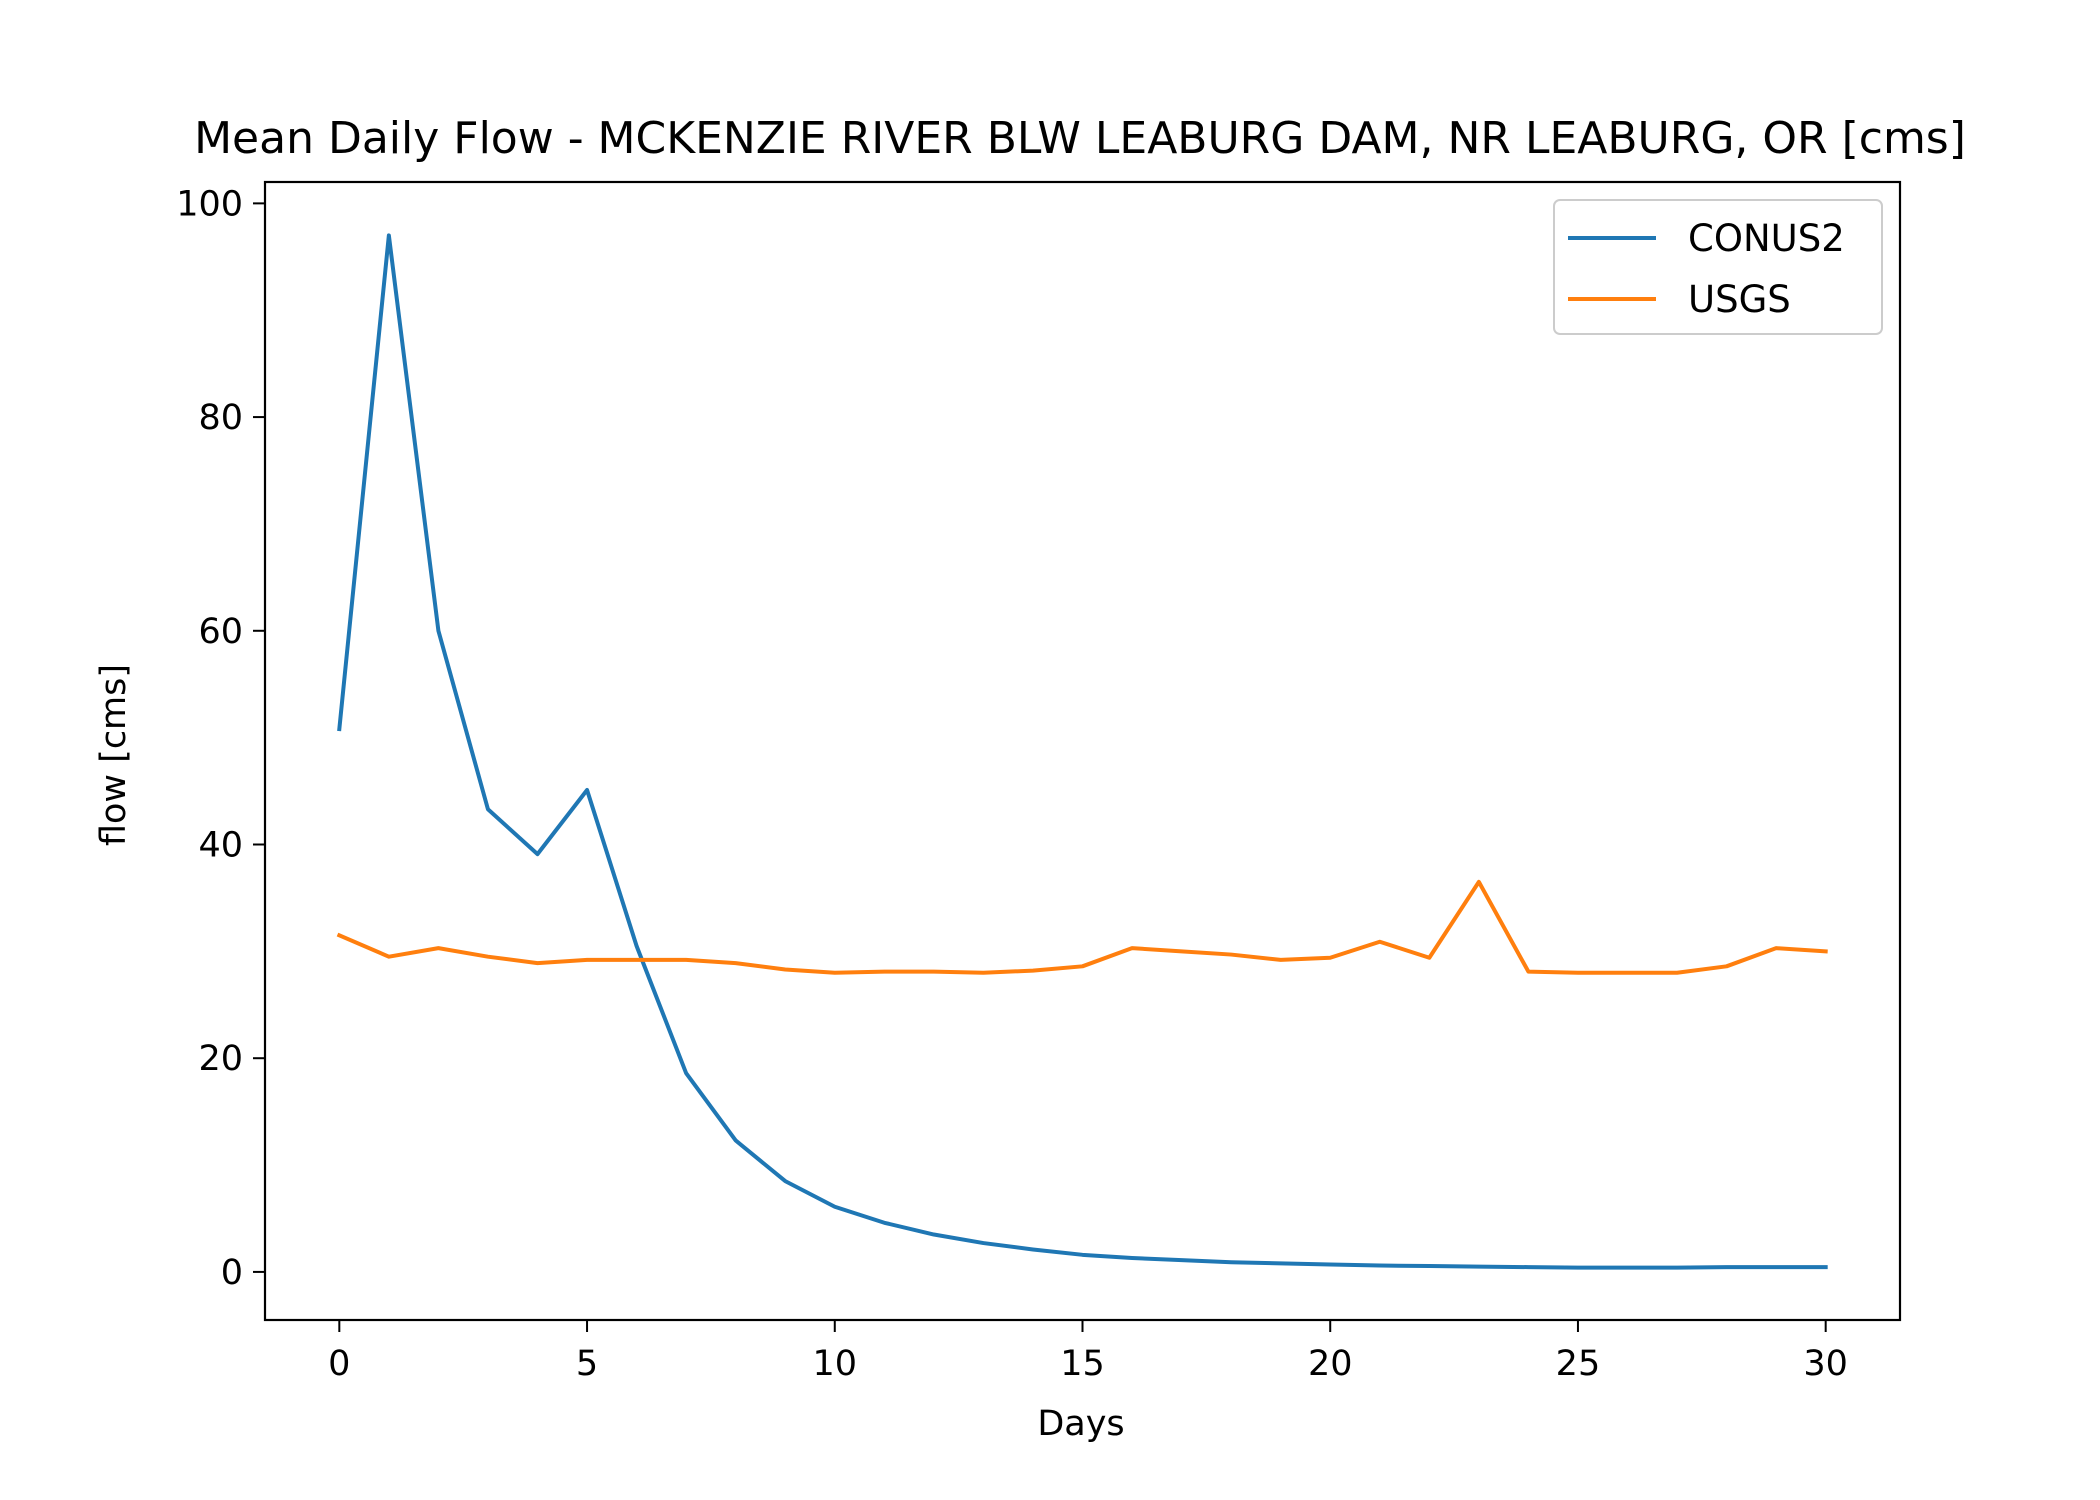 The width and height of the screenshot is (2100, 1500). I want to click on y-tick-label: 60, so click(220, 632).